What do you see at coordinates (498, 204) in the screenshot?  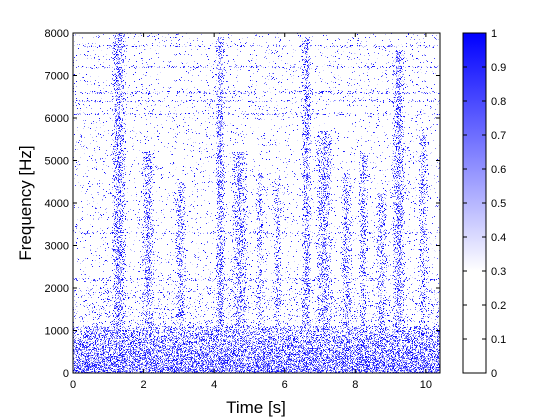 I see `colorbar-tick-label: 0.5` at bounding box center [498, 204].